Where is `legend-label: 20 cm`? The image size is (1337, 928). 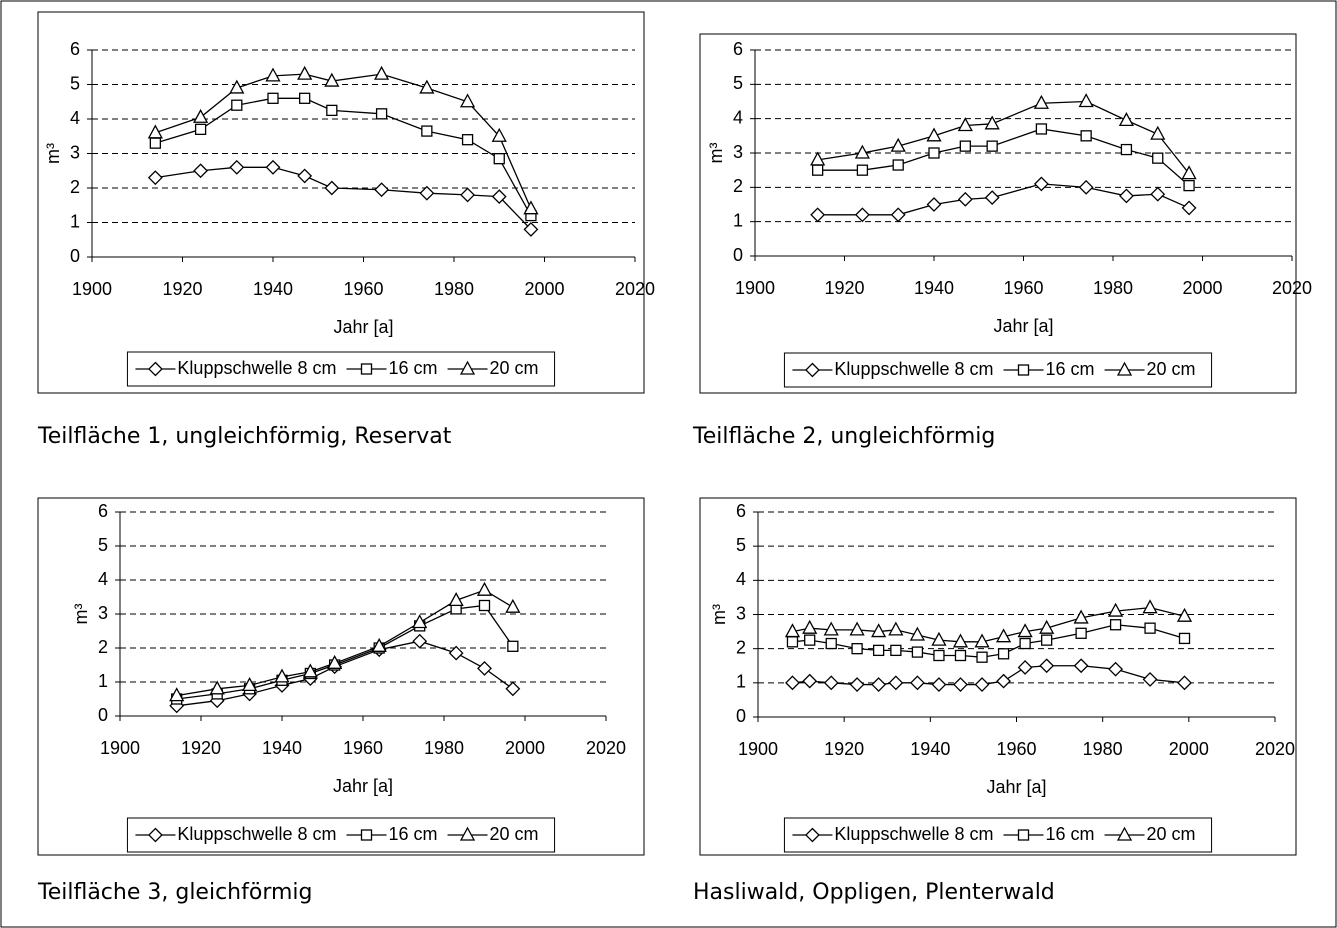
legend-label: 20 cm is located at coordinates (514, 834).